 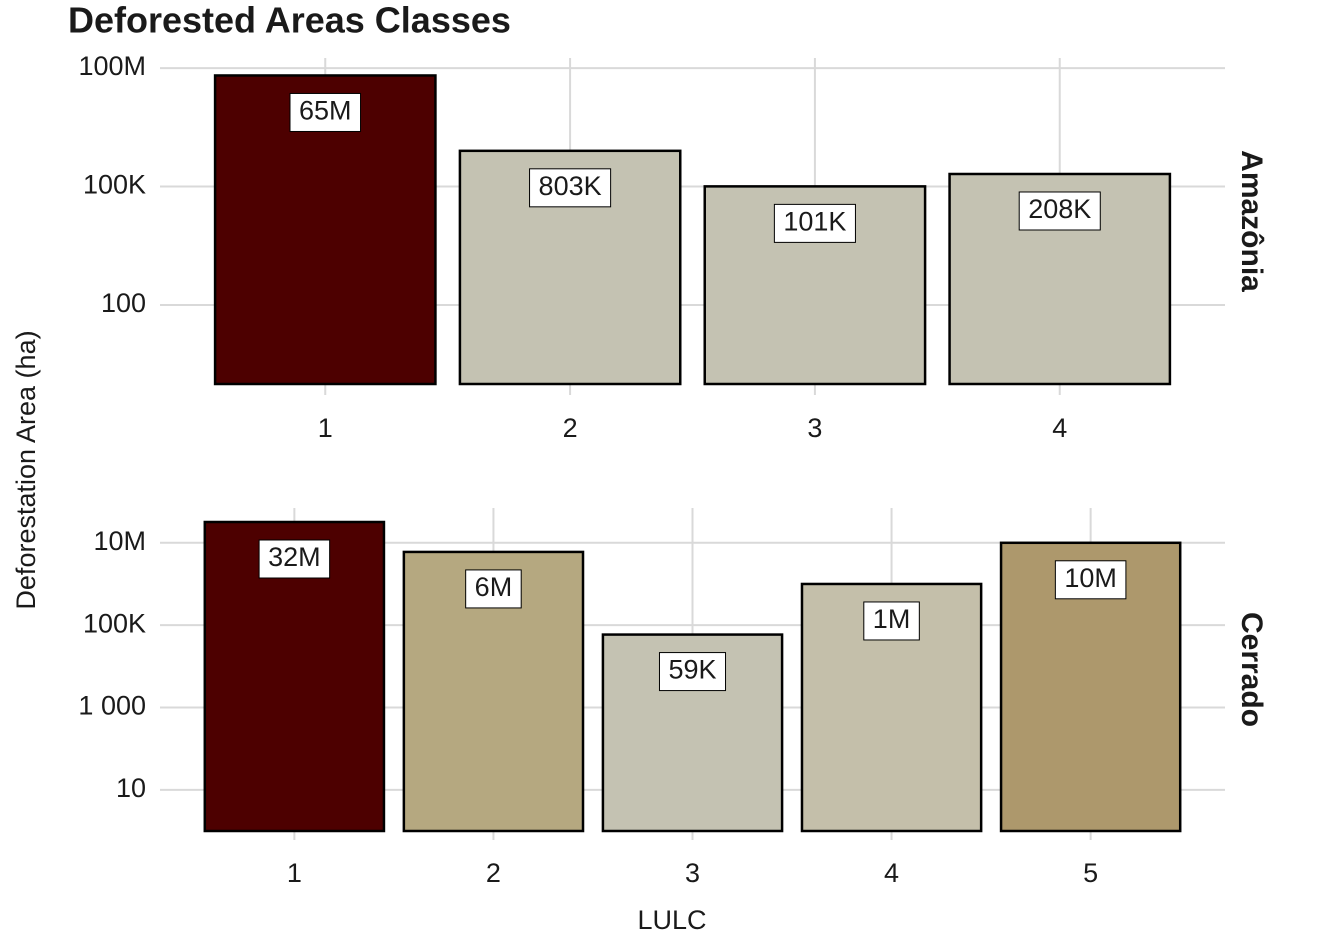 I want to click on value-label: 208K, so click(x=1059, y=209).